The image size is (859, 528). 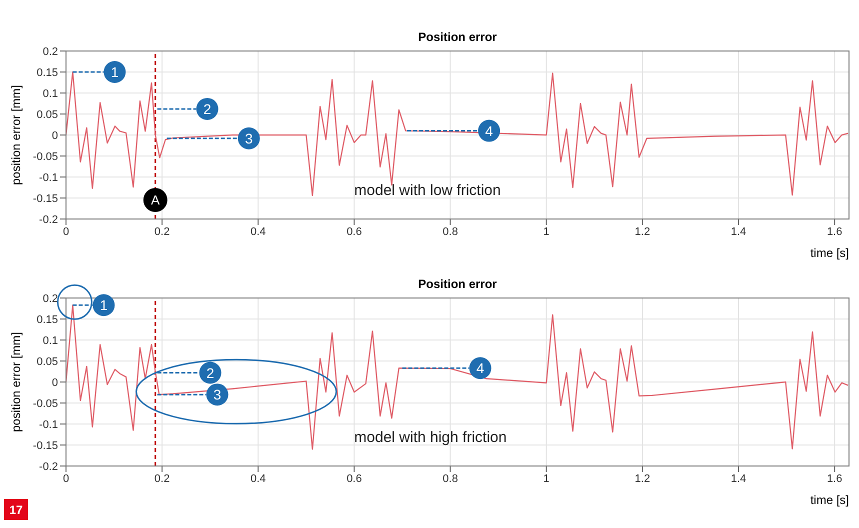 What do you see at coordinates (430, 437) in the screenshot?
I see `annotation: model with high friction` at bounding box center [430, 437].